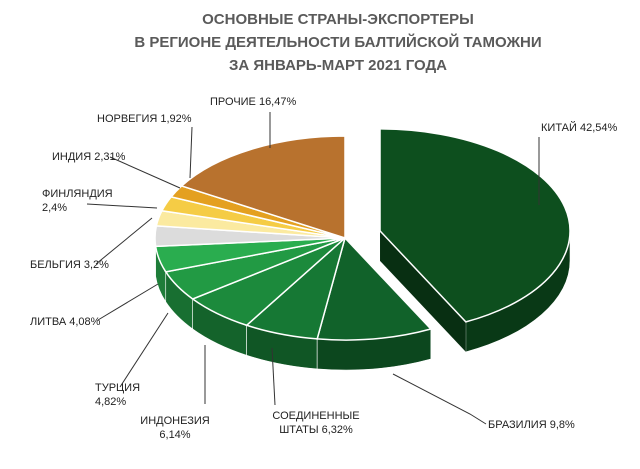 The height and width of the screenshot is (469, 640). I want to click on data-label: КИТАЙ 42,54%, so click(579, 127).